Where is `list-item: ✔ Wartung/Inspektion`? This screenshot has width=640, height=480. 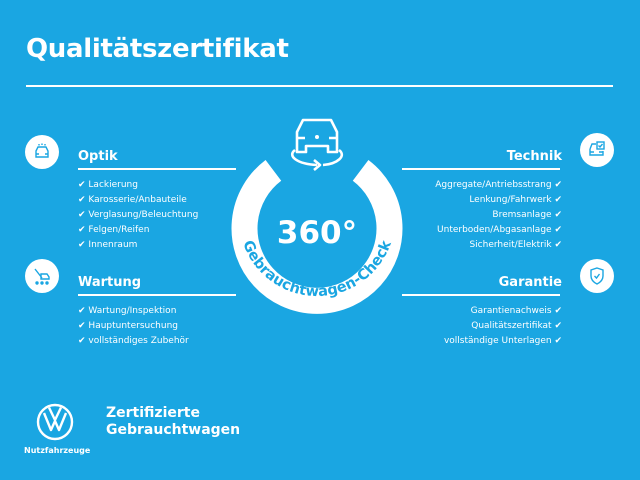
list-item: ✔ Wartung/Inspektion is located at coordinates (127, 311).